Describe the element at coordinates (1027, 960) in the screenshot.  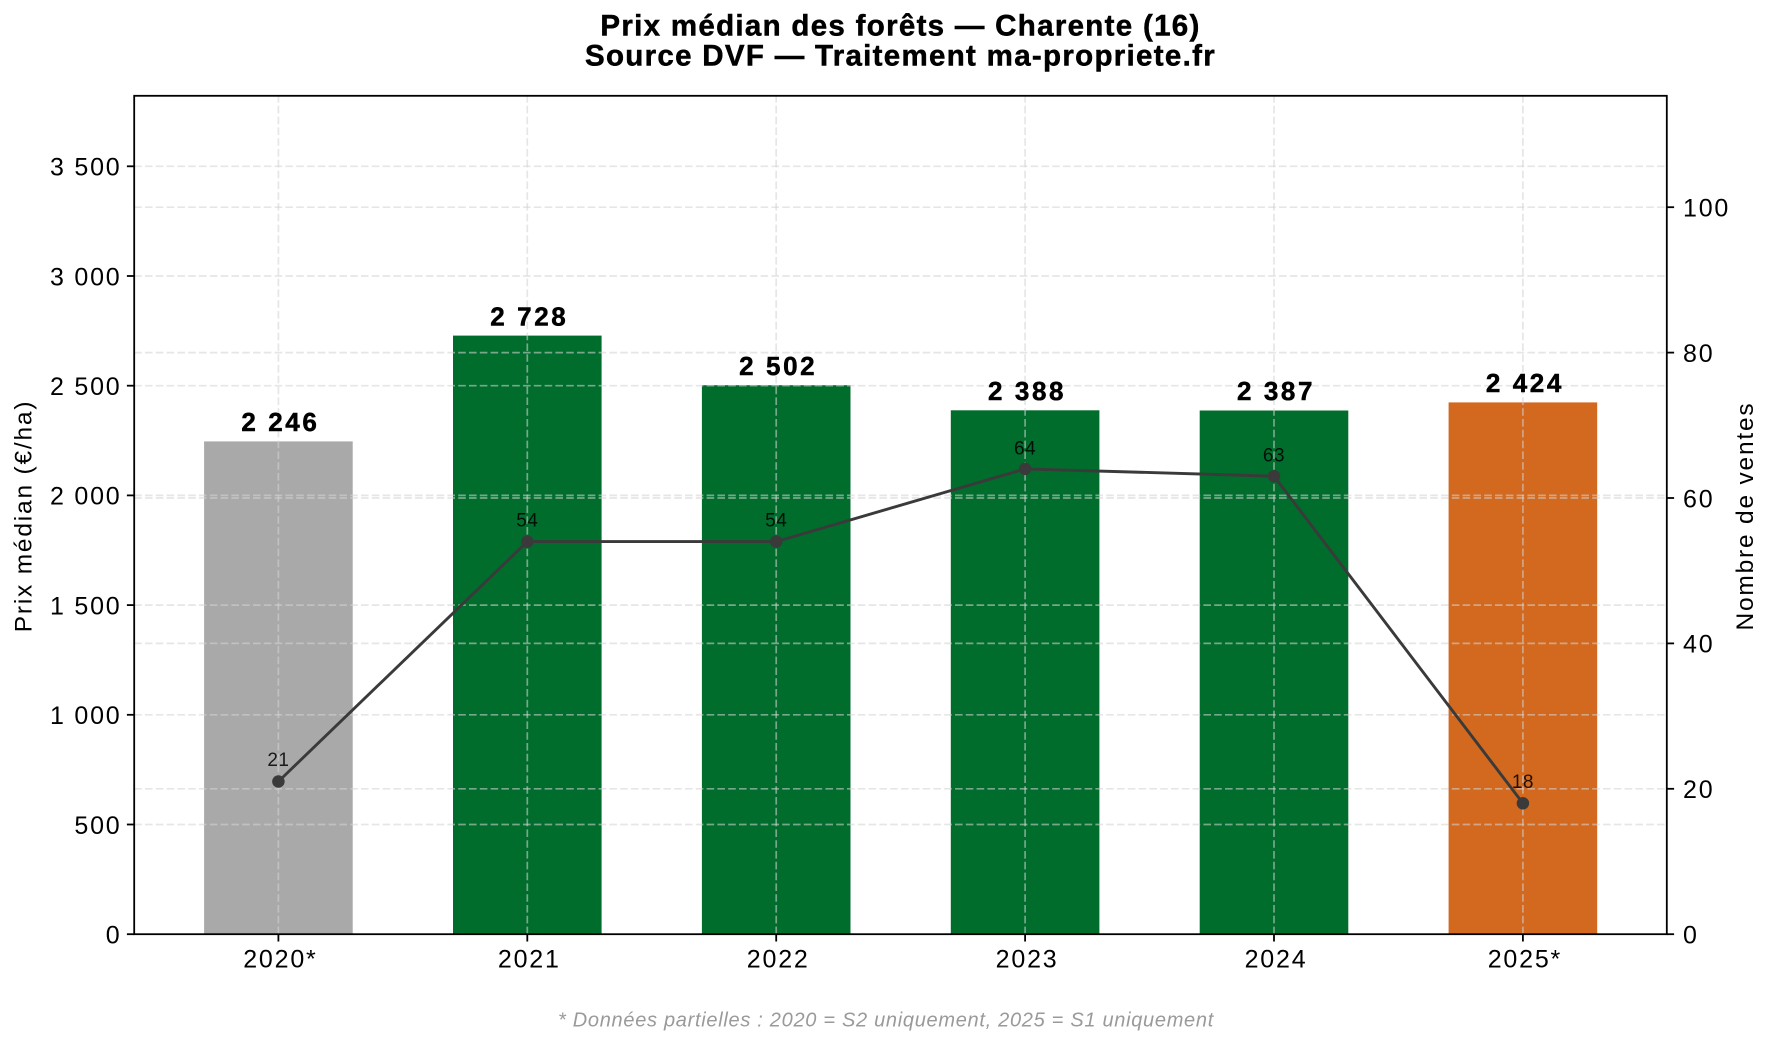
I see `svg-text: 2023` at that location.